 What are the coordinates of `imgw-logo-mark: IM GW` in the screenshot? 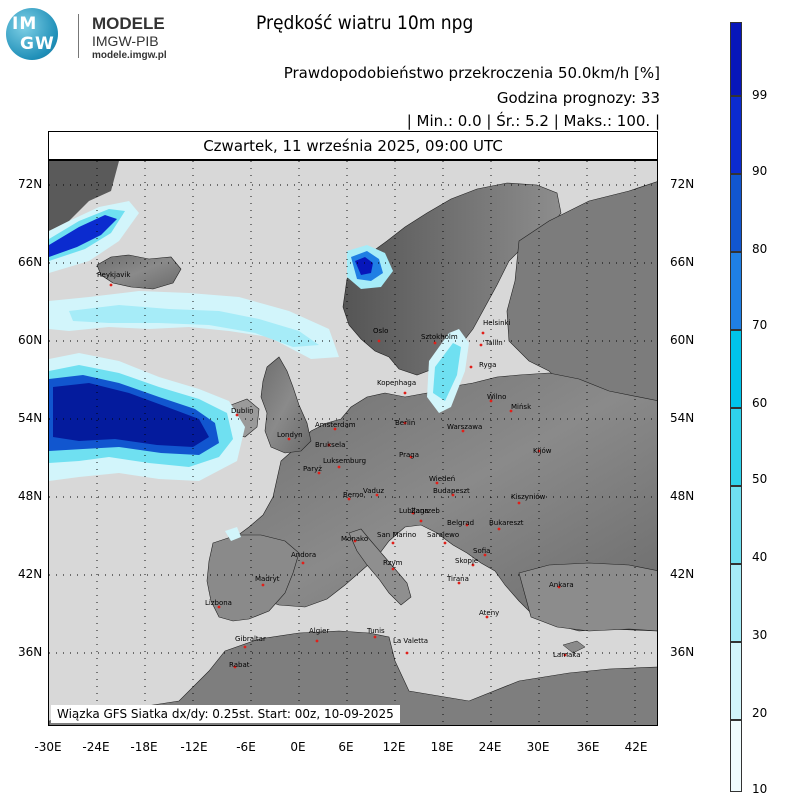 It's located at (32, 34).